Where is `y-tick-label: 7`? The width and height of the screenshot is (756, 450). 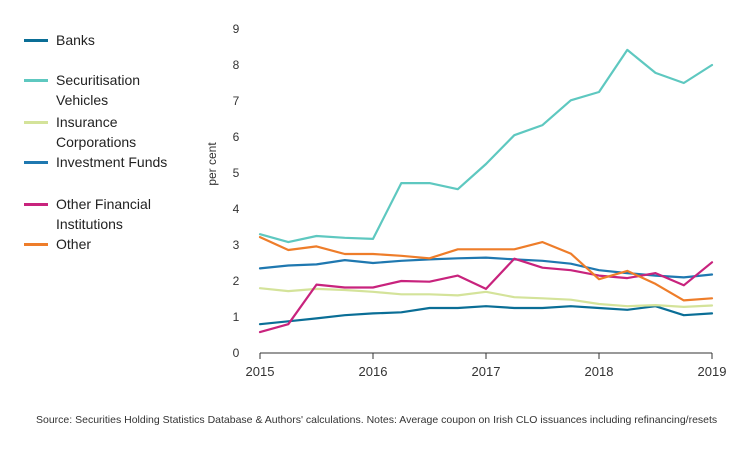 y-tick-label: 7 is located at coordinates (236, 101).